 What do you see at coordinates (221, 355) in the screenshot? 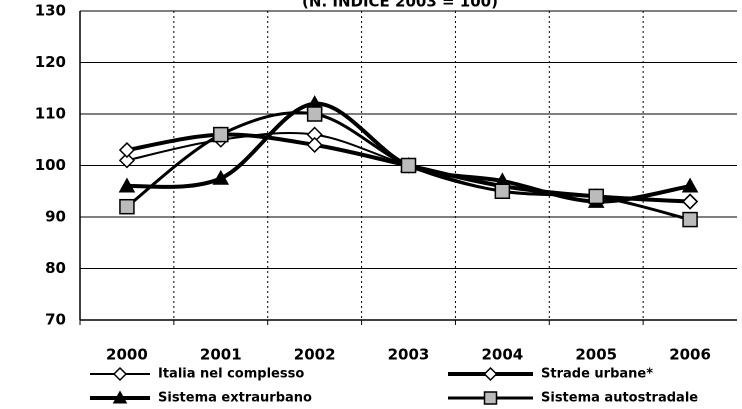
I see `x-tick-label: 2001` at bounding box center [221, 355].